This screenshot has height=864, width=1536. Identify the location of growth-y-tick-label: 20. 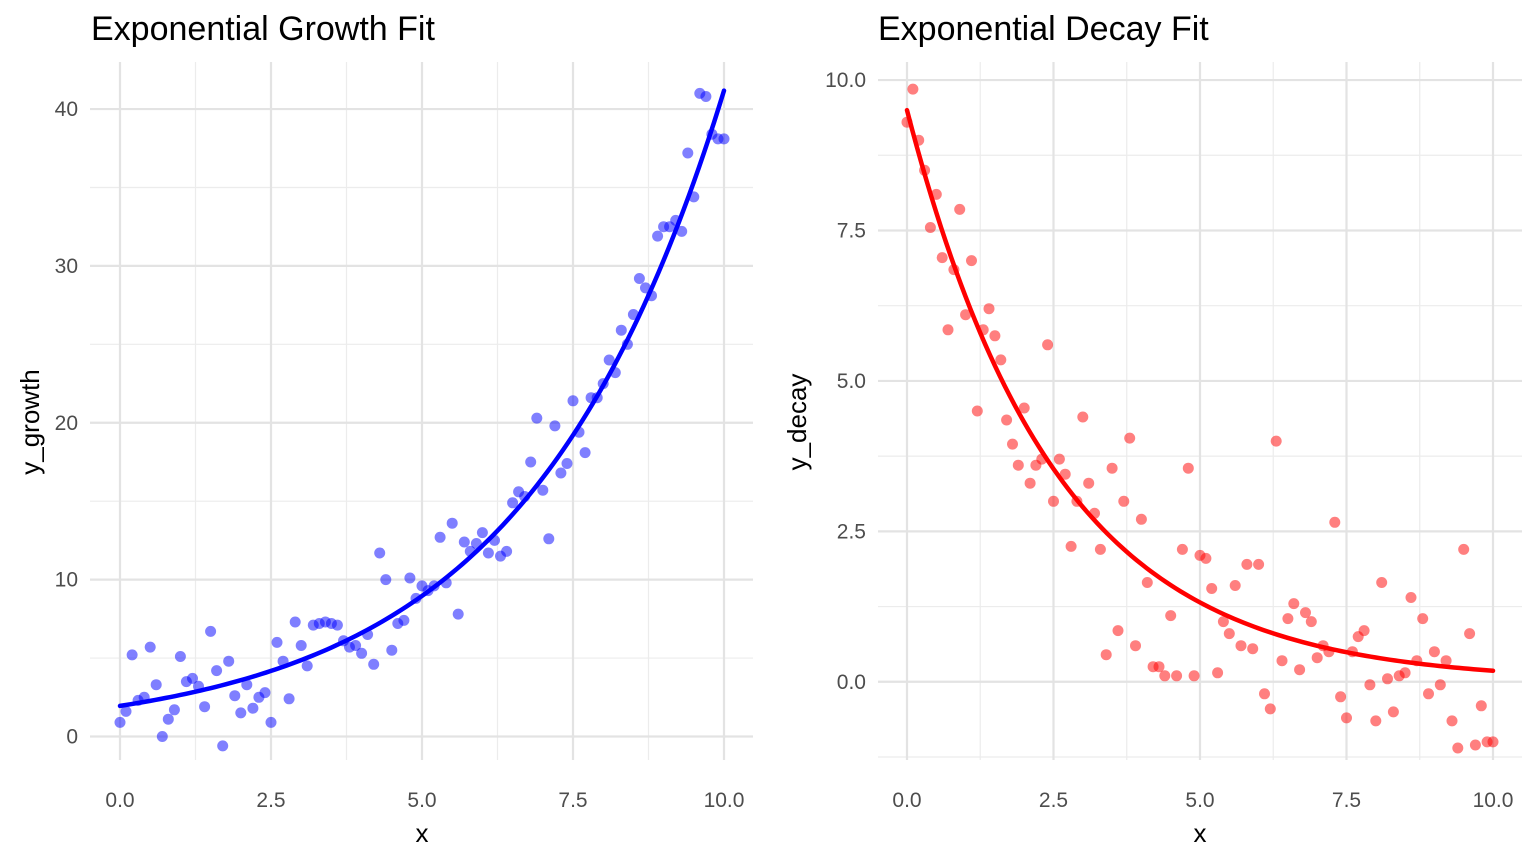
(66, 423).